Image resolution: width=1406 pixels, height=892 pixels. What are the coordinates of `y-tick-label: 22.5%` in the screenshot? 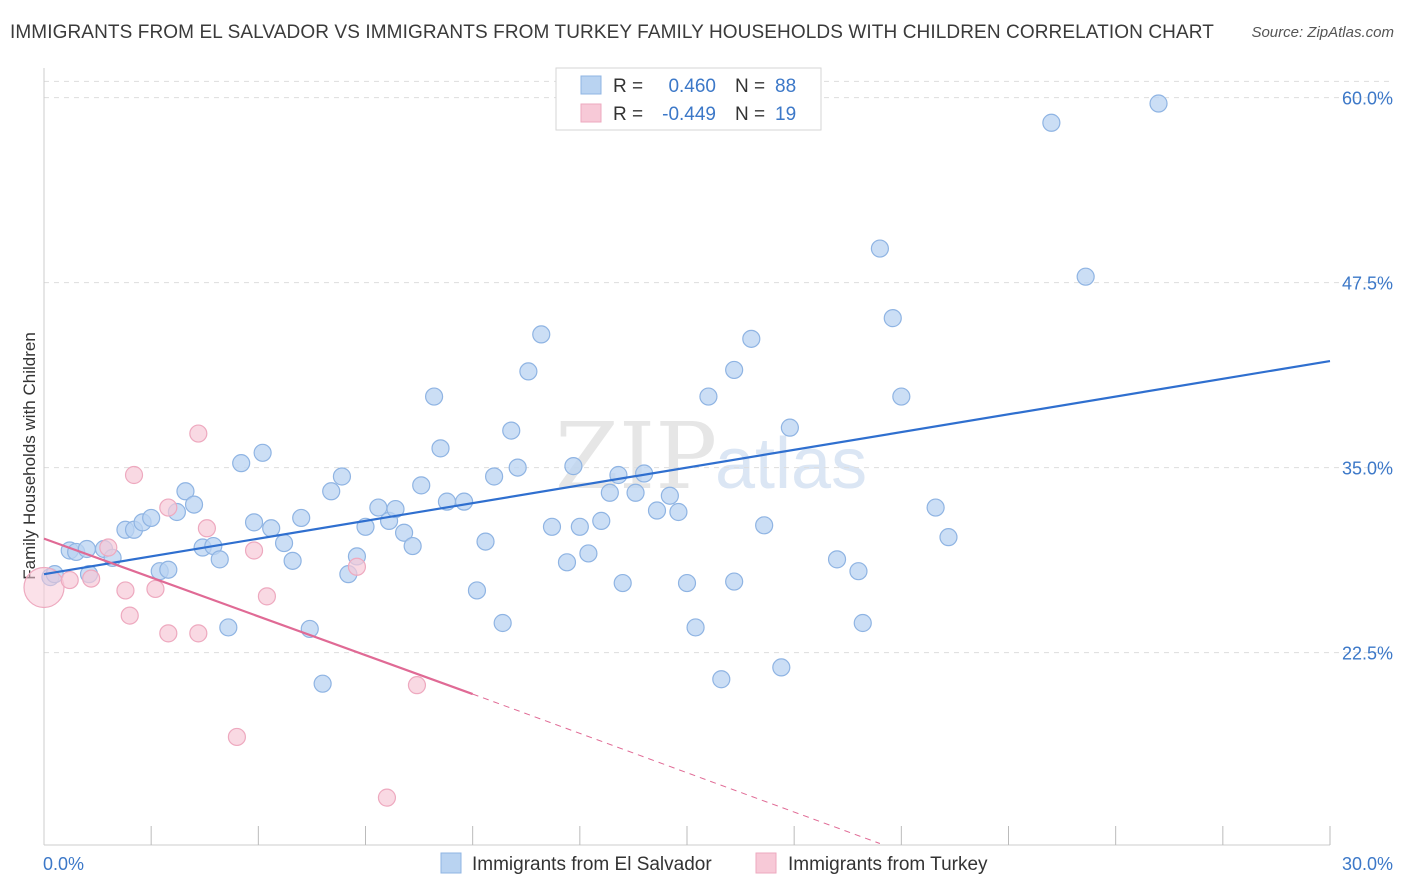 It's located at (1367, 654).